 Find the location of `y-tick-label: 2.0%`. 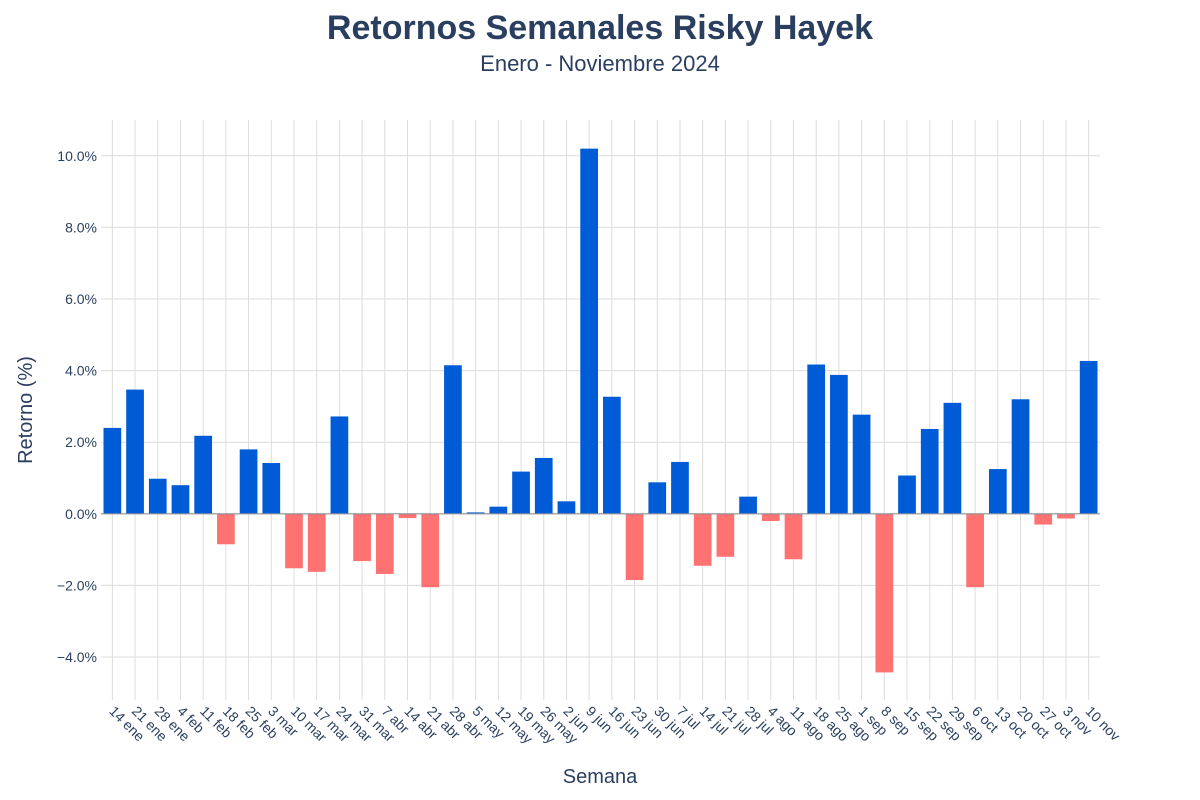

y-tick-label: 2.0% is located at coordinates (81, 442).